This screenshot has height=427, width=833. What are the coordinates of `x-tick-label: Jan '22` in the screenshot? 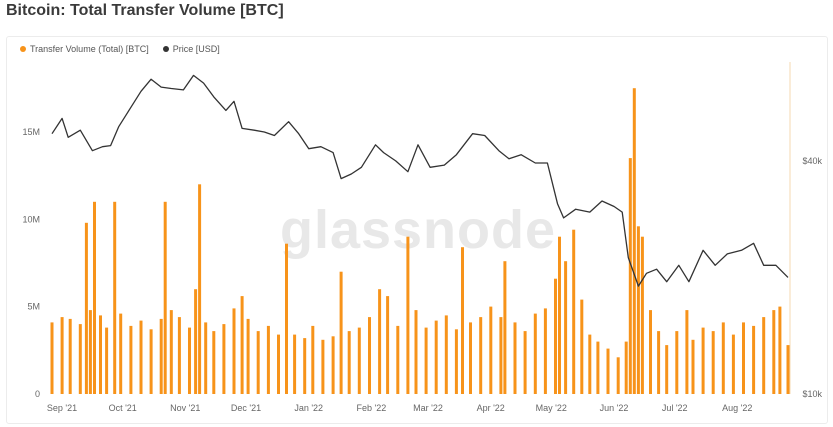 It's located at (308, 408).